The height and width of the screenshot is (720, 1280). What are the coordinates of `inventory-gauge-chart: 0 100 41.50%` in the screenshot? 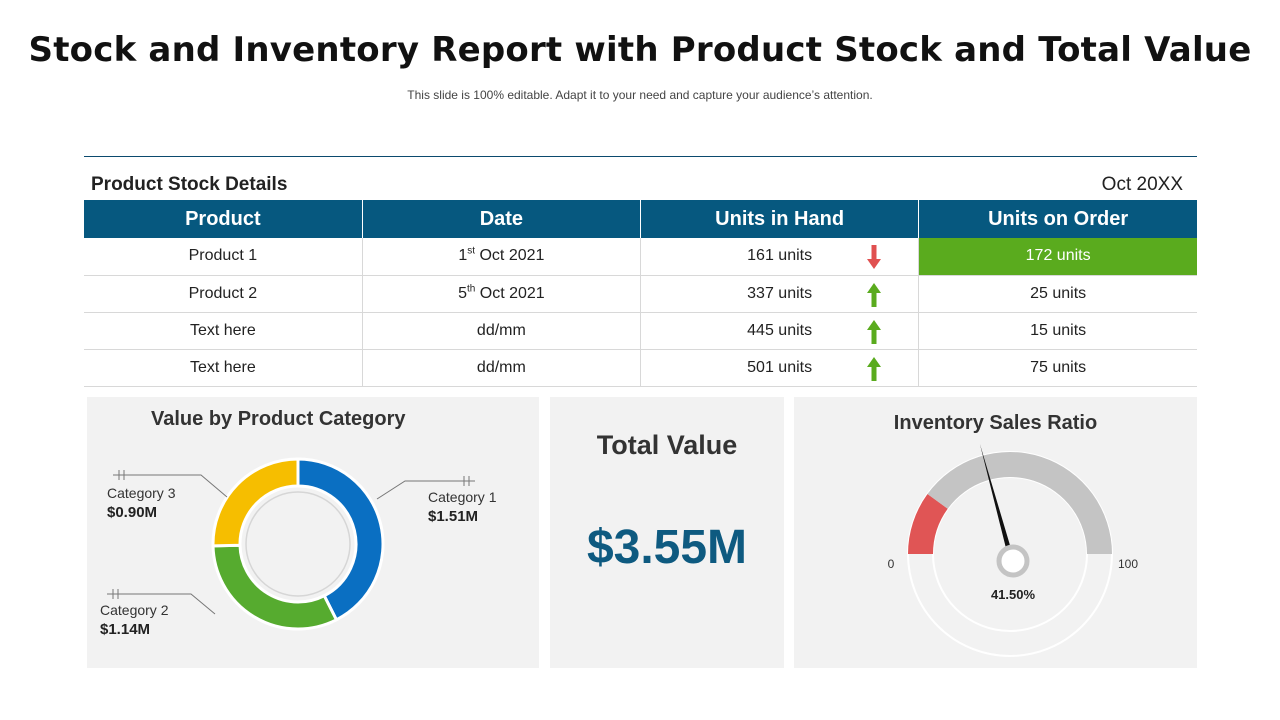 It's located at (1013, 550).